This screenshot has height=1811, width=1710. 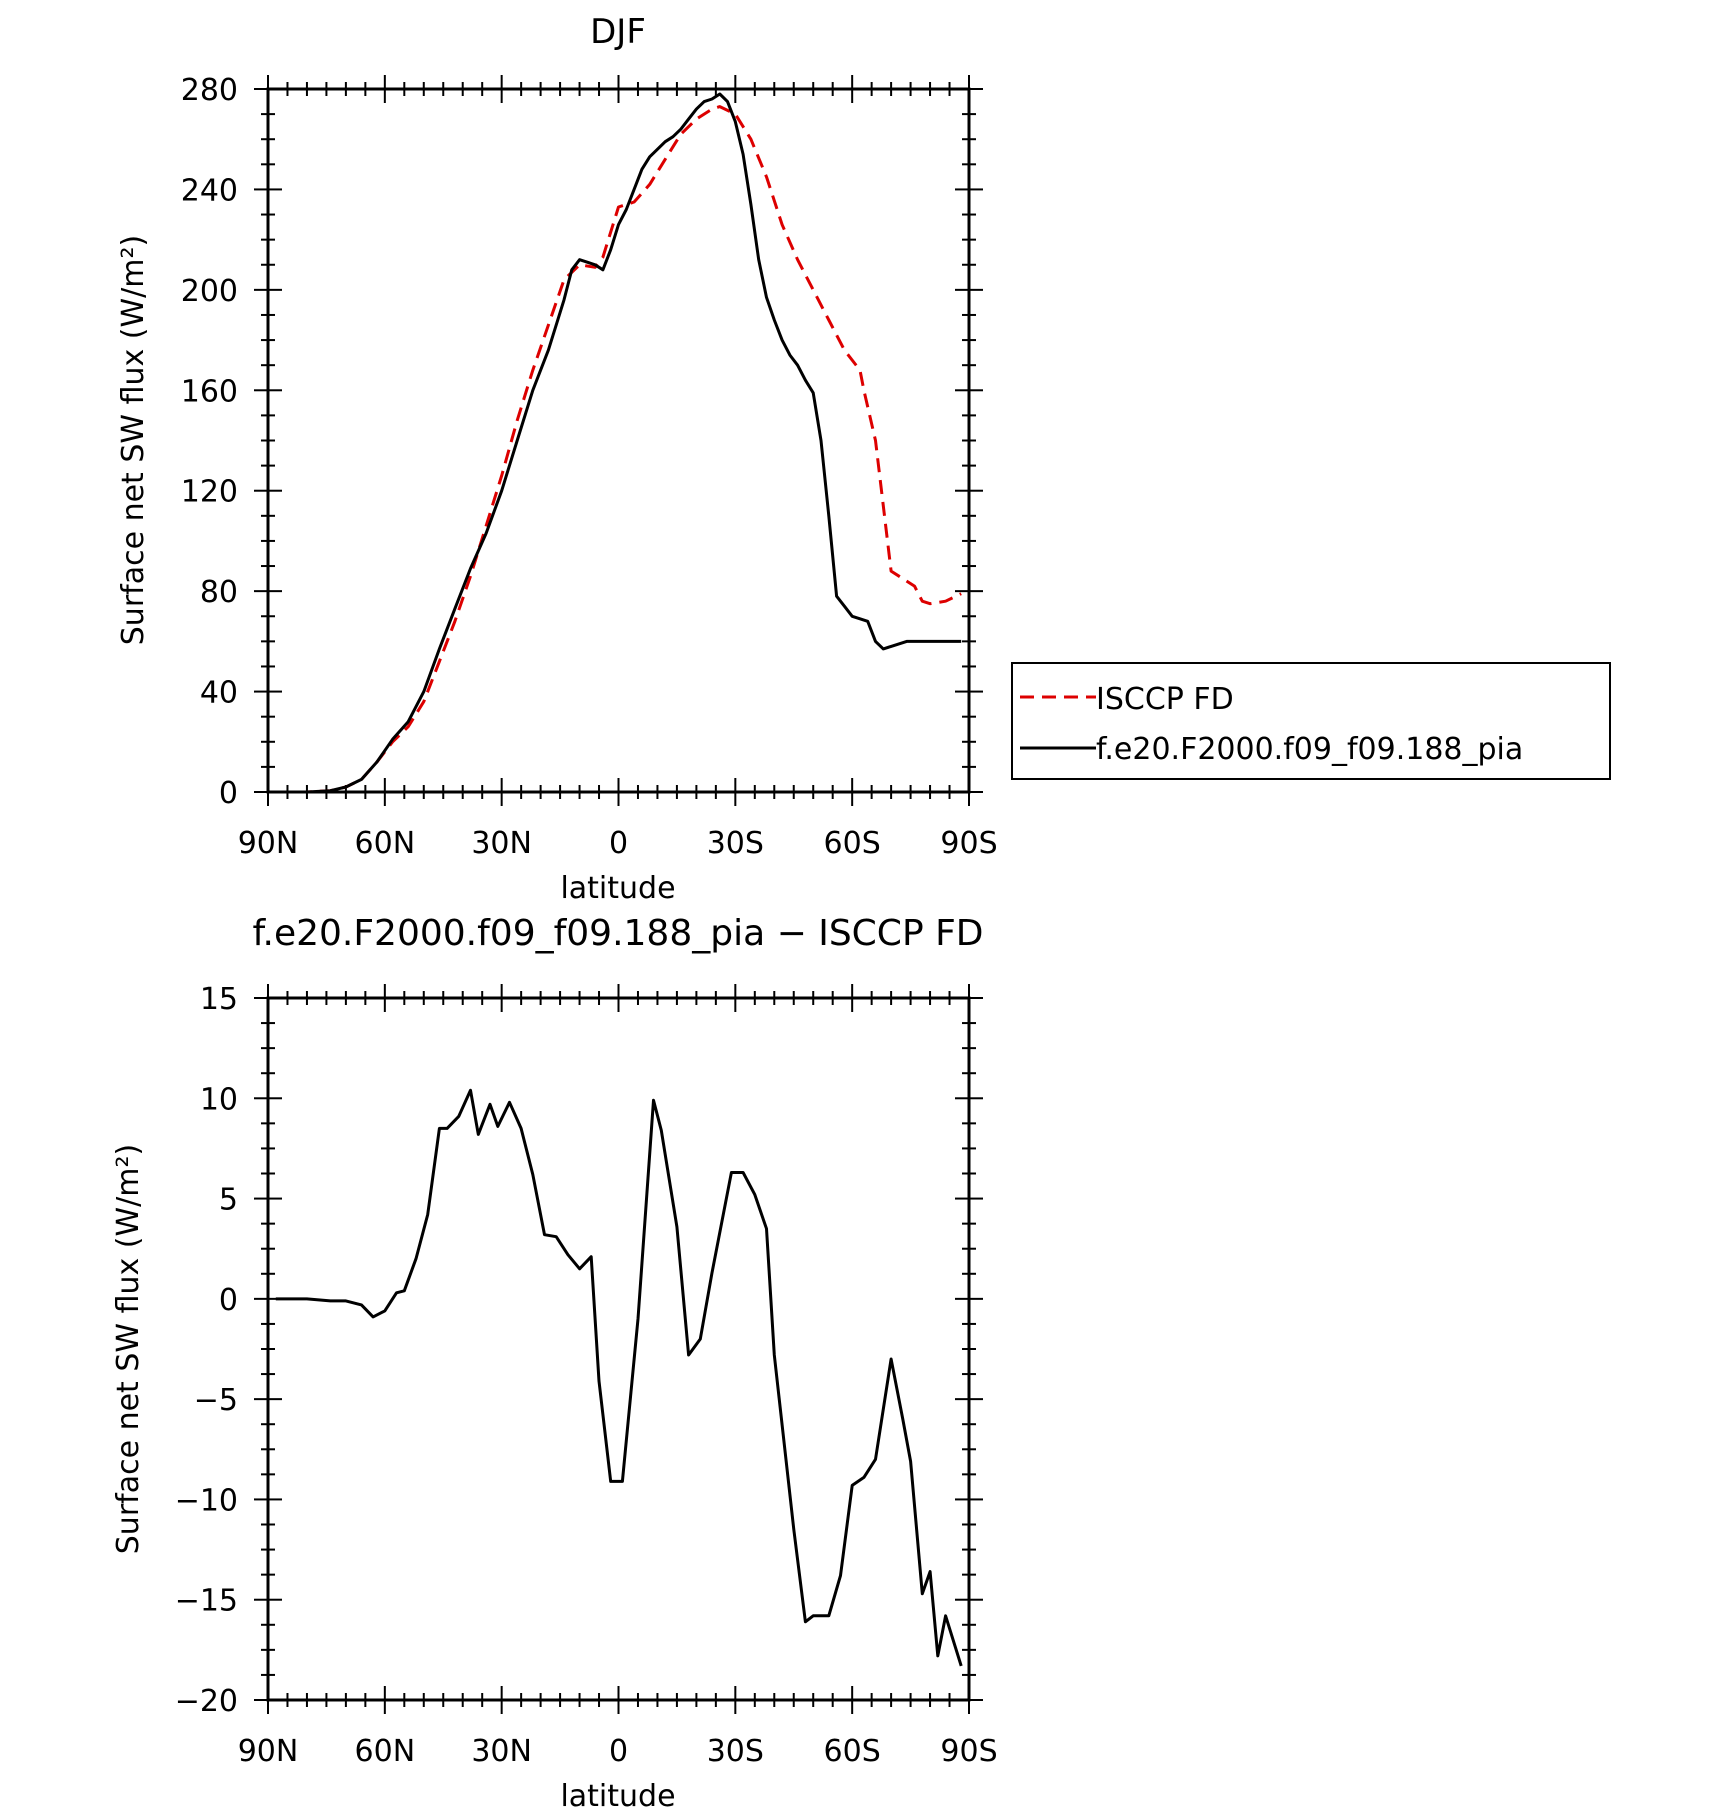 I want to click on bottom-y-axis-label: Surface net SW flux (W/m²), so click(x=128, y=1349).